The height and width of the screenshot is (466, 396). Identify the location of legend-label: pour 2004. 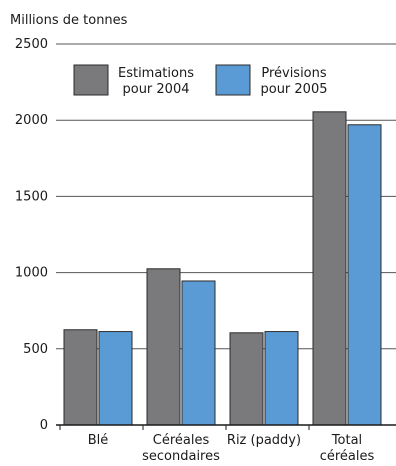
(155, 89).